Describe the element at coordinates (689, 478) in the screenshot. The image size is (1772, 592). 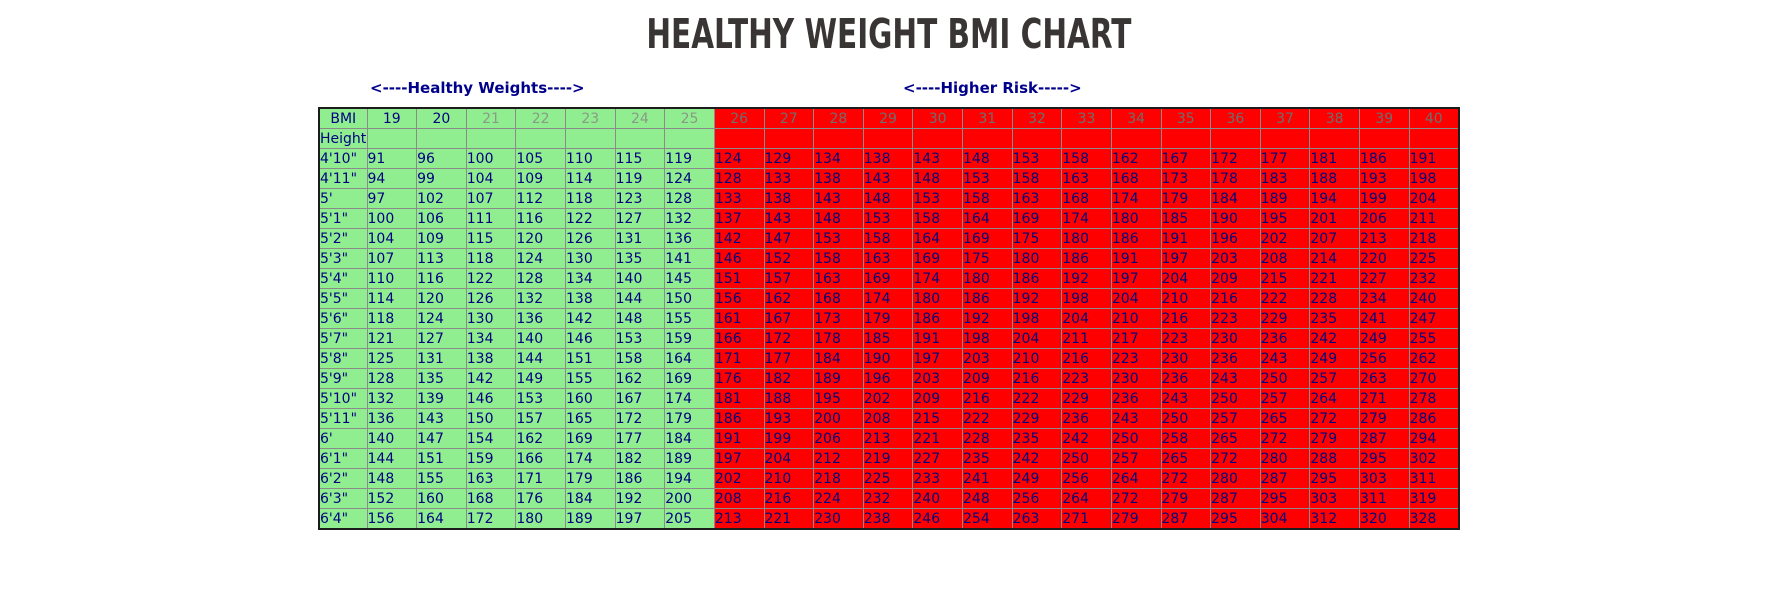
I see `weight-cell: 194` at that location.